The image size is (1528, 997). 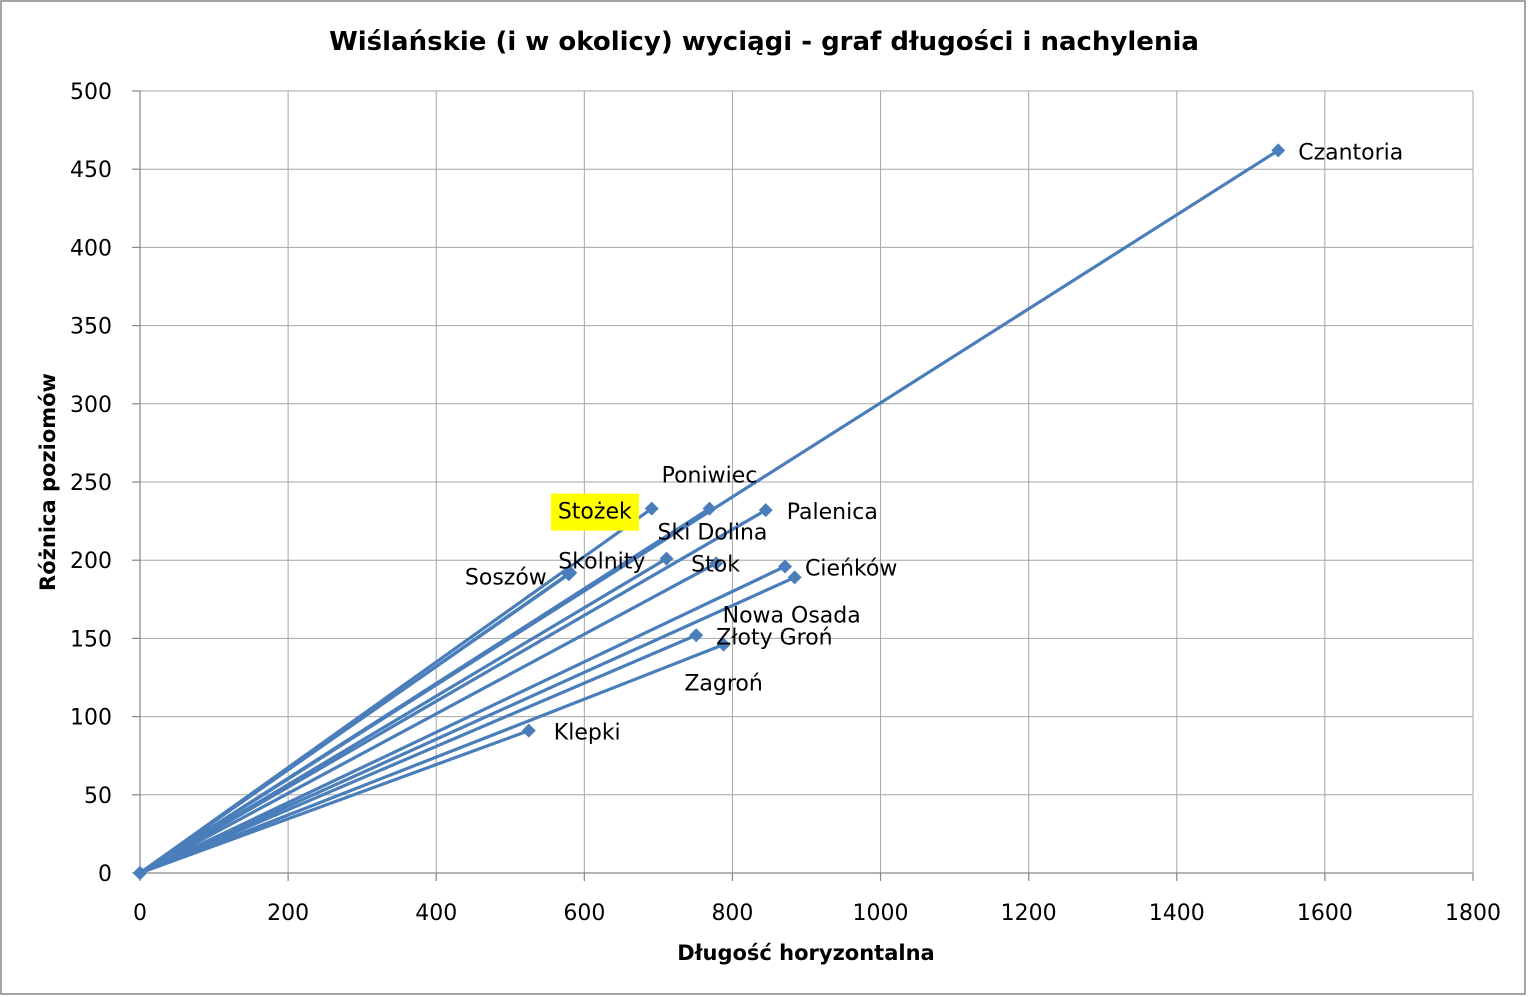 I want to click on point-label-3: Palenica, so click(x=832, y=512).